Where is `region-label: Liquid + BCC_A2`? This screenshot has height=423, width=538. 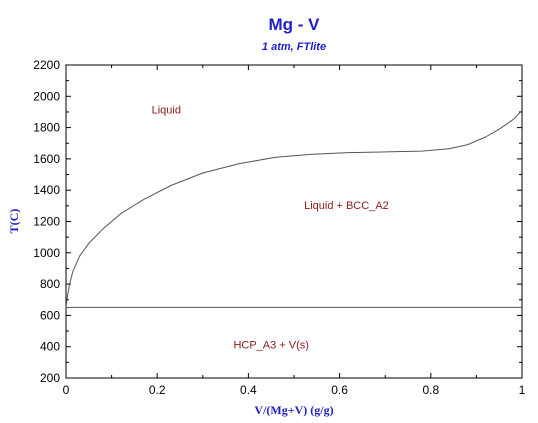
region-label: Liquid + BCC_A2 is located at coordinates (346, 206).